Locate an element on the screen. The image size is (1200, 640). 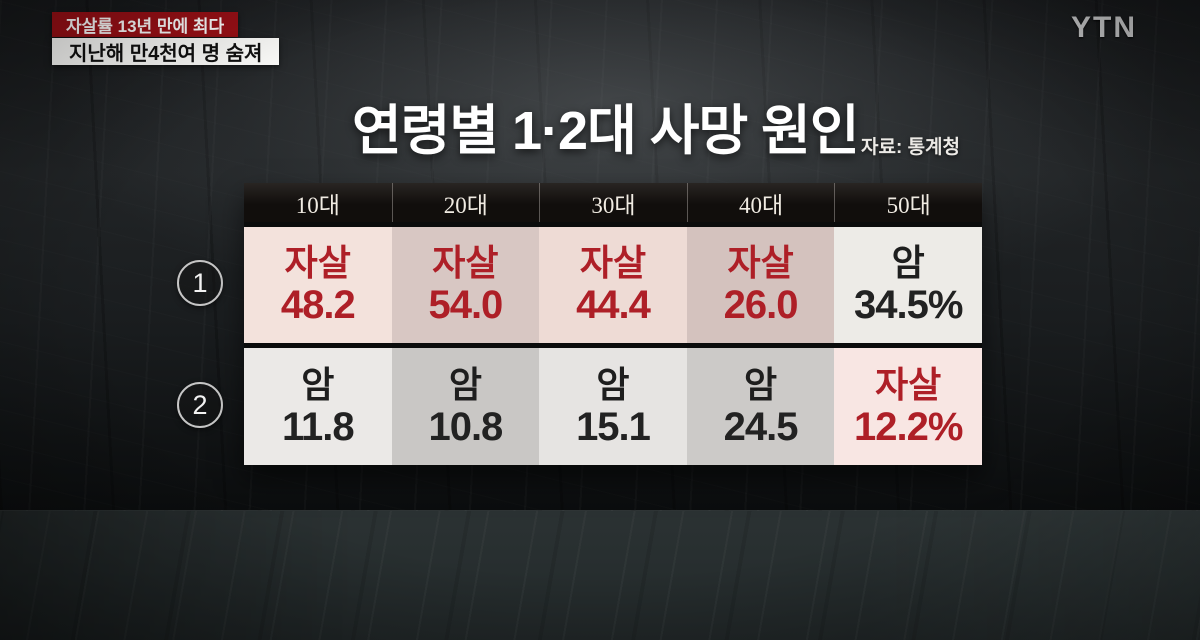
cause-value: 44.4 is located at coordinates (613, 305).